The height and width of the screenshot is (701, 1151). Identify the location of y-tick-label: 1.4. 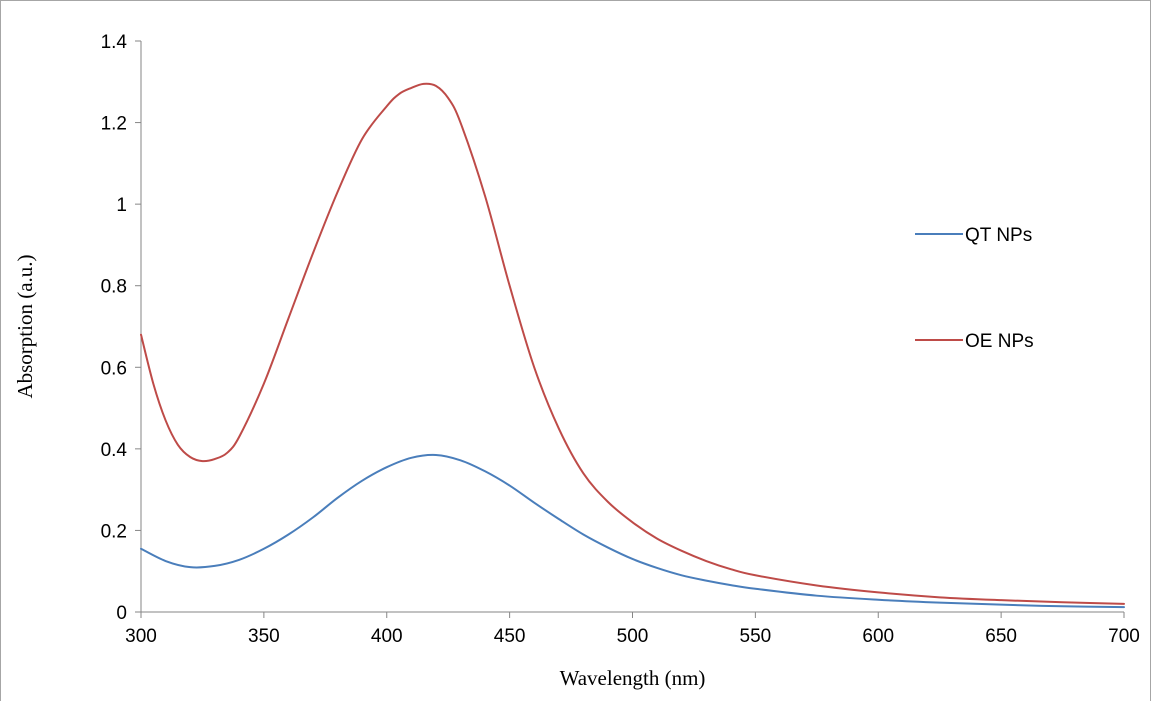
(114, 42).